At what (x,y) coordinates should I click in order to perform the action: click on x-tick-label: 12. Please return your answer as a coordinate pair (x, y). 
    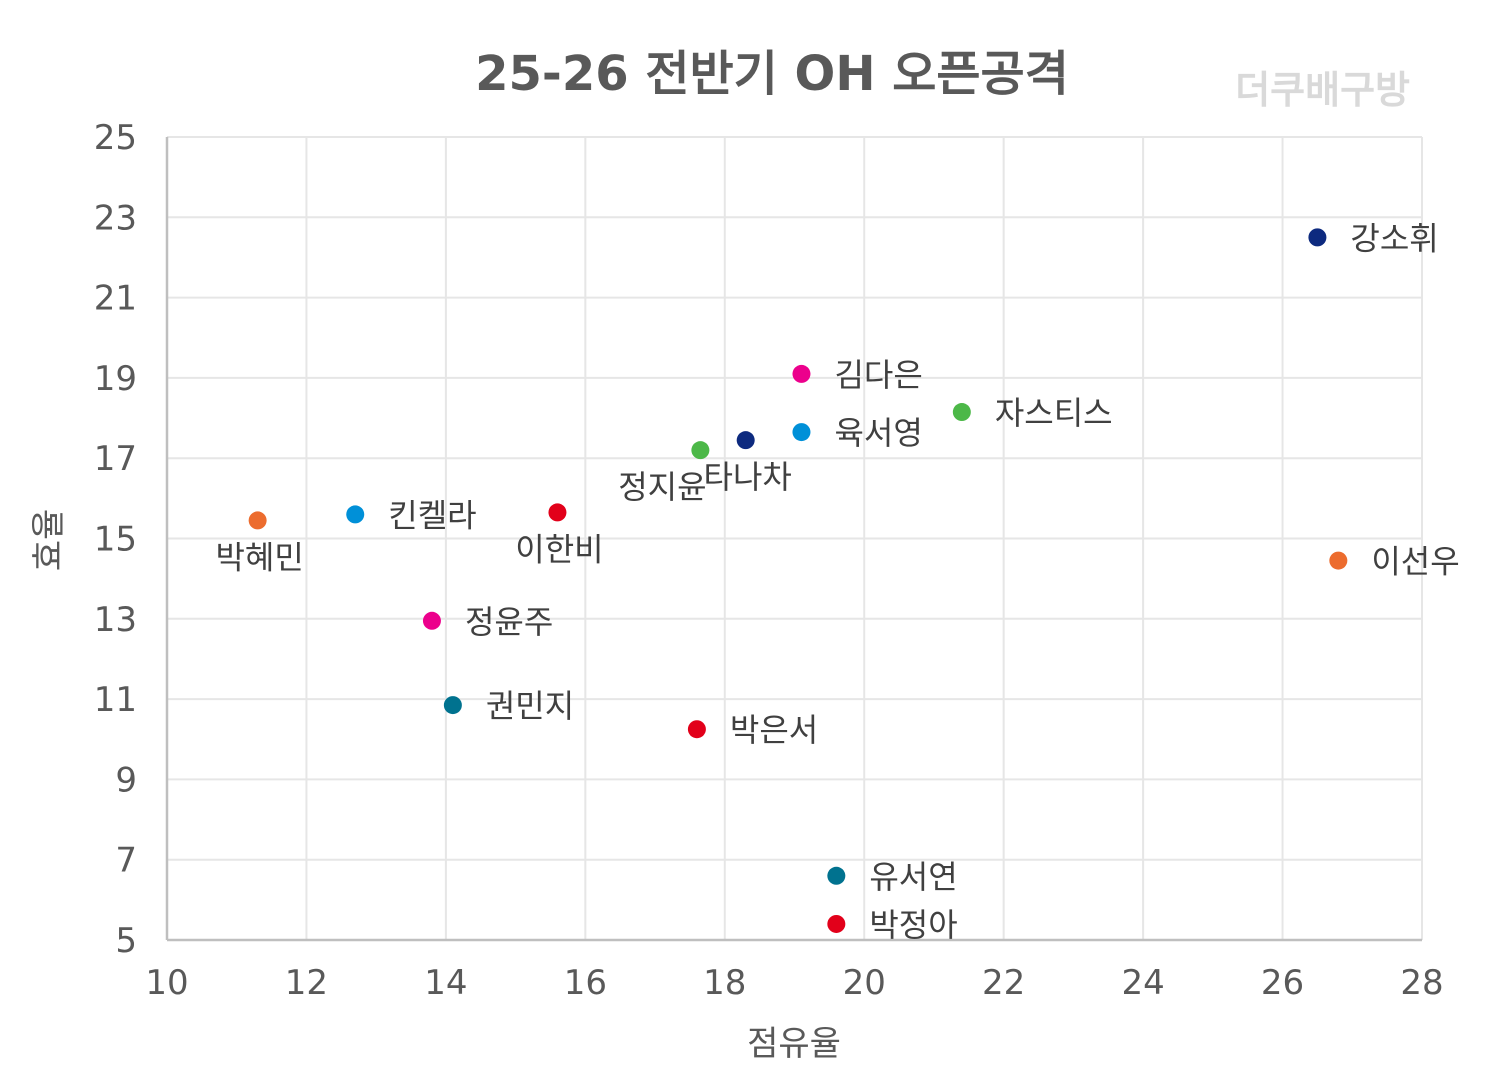
    Looking at the image, I should click on (306, 983).